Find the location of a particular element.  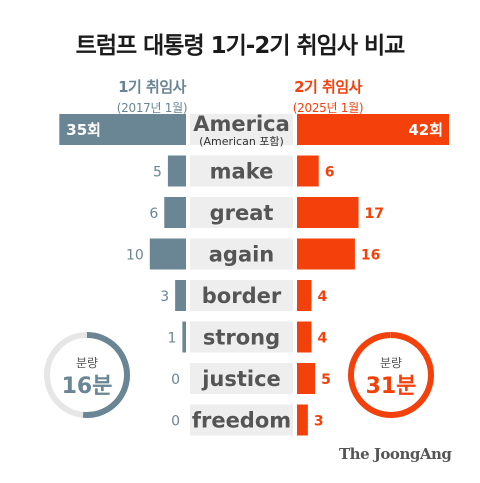

first-term-value: 1 is located at coordinates (171, 339).